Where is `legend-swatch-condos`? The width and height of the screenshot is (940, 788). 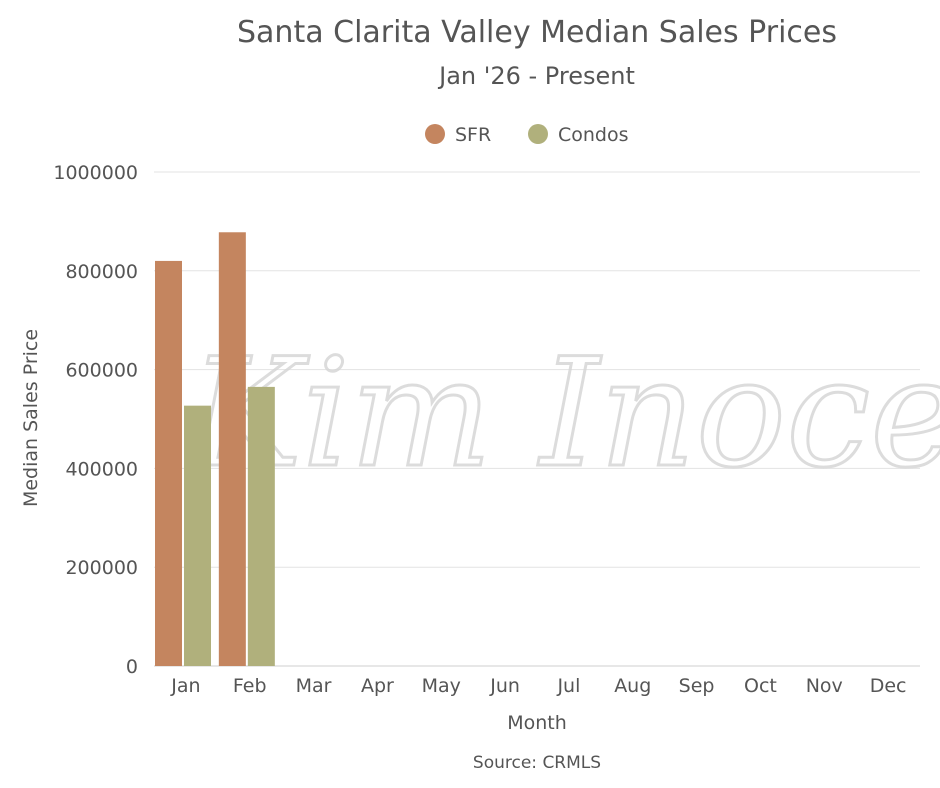 legend-swatch-condos is located at coordinates (538, 134).